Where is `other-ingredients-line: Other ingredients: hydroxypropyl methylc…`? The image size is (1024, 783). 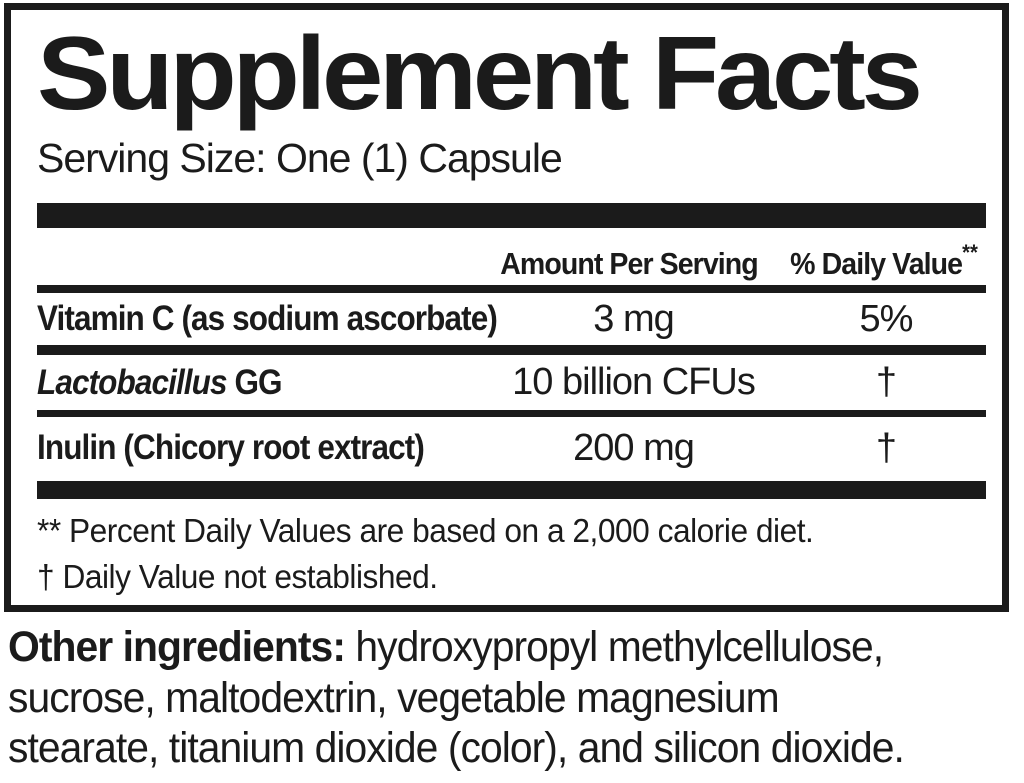
other-ingredients-line: Other ingredients: hydroxypropyl methylc… is located at coordinates (494, 647).